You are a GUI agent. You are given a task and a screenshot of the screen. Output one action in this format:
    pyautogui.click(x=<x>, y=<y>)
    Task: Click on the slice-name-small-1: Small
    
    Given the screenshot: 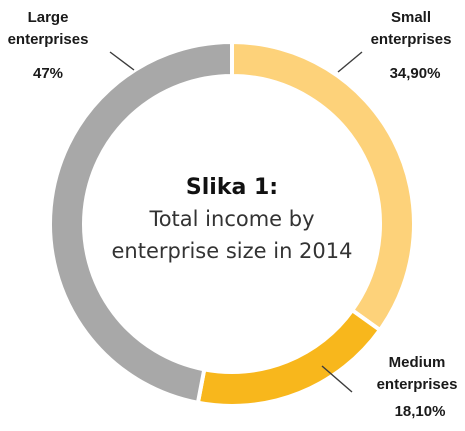 What is the action you would take?
    pyautogui.click(x=411, y=17)
    